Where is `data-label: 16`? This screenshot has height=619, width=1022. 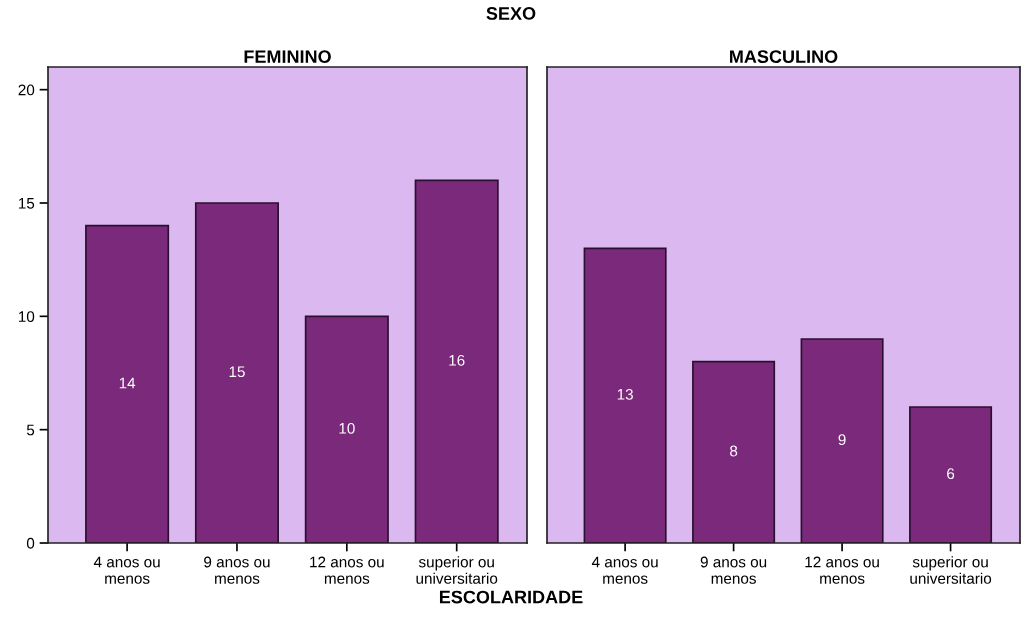 data-label: 16 is located at coordinates (457, 360).